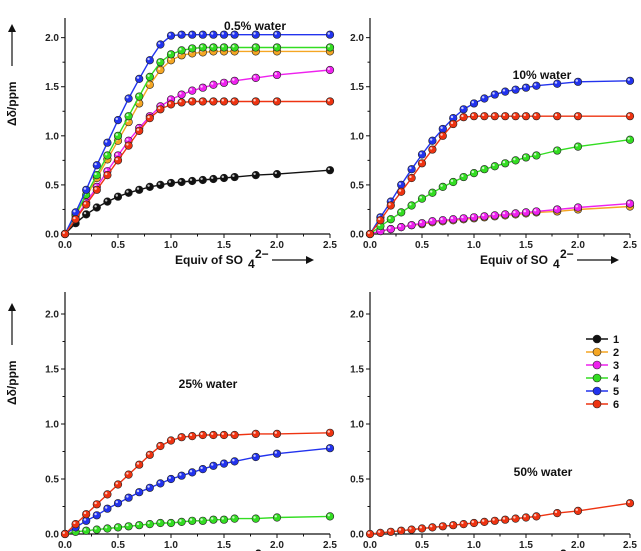 The height and width of the screenshot is (551, 641). I want to click on x-tick-label: 2.5, so click(630, 245).